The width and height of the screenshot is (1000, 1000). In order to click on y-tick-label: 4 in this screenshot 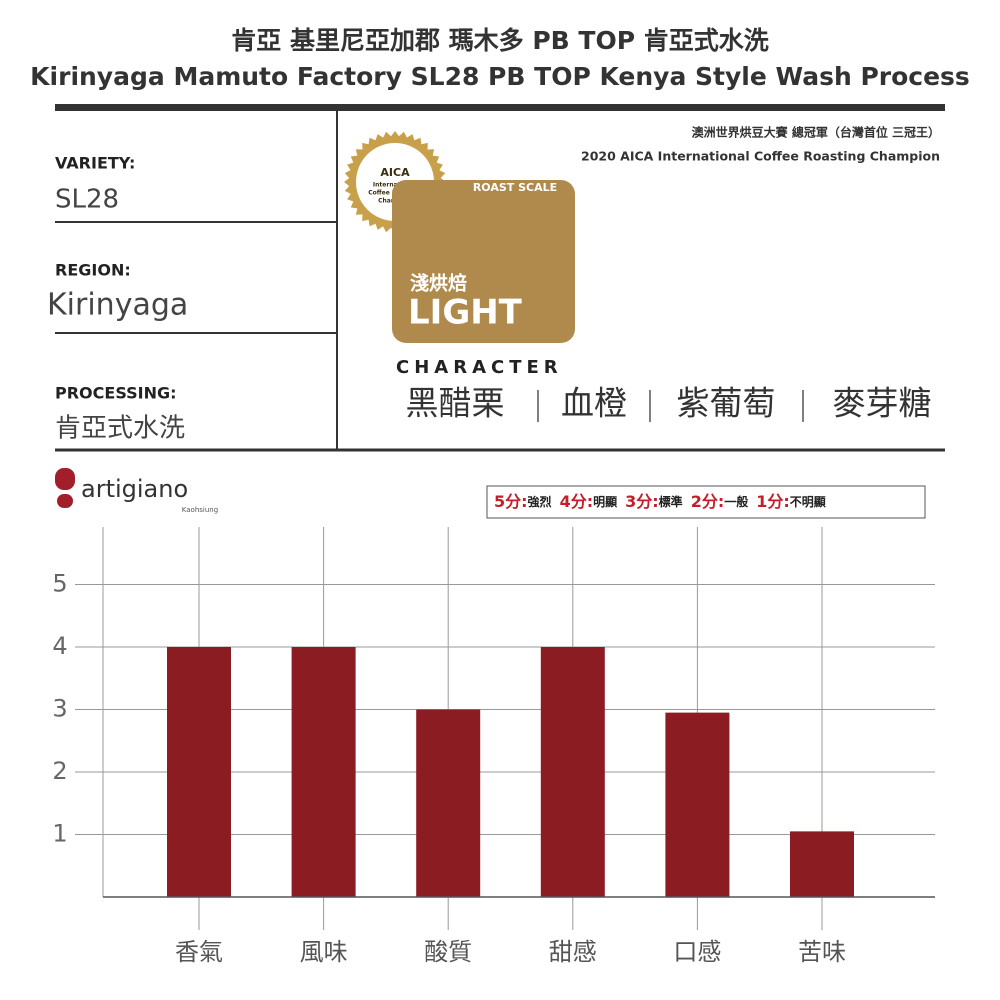, I will do `click(59, 646)`.